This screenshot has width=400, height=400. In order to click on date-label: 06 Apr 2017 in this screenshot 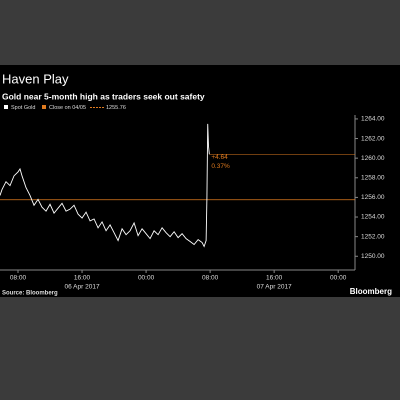, I will do `click(82, 287)`.